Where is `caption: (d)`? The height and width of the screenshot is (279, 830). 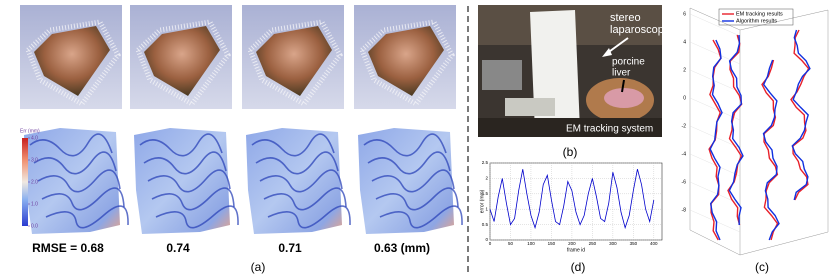 caption: (d) is located at coordinates (578, 267).